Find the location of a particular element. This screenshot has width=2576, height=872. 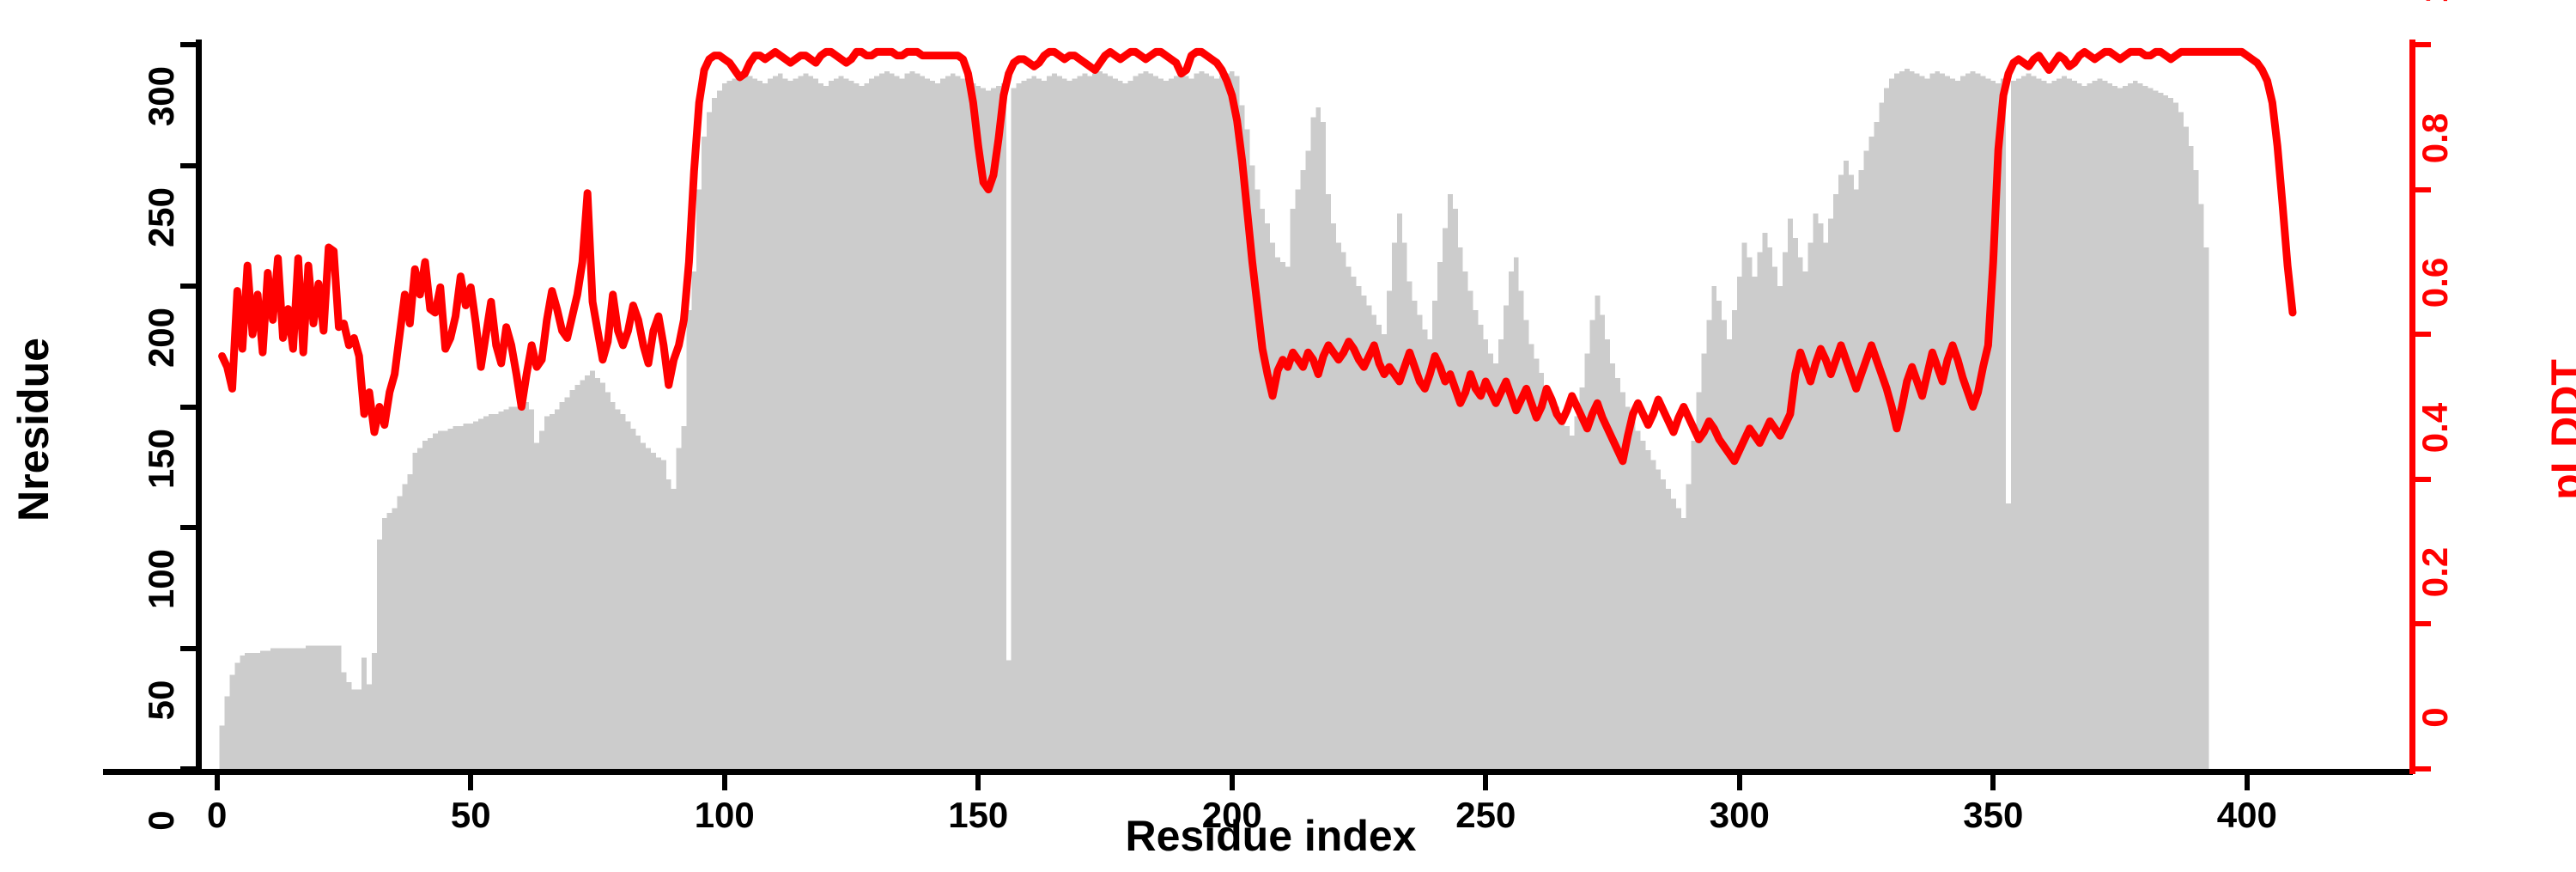

y-axis-left-tick-label: 300 is located at coordinates (161, 96).